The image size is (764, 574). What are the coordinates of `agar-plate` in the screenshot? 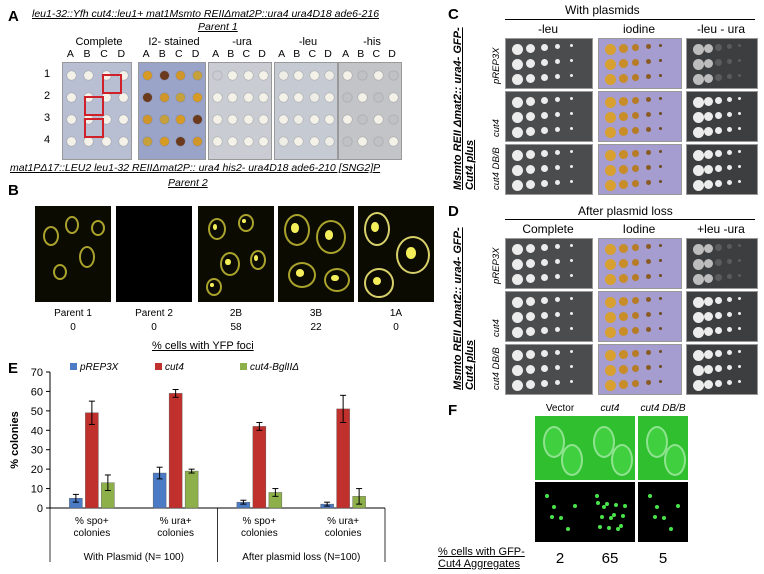 It's located at (240, 111).